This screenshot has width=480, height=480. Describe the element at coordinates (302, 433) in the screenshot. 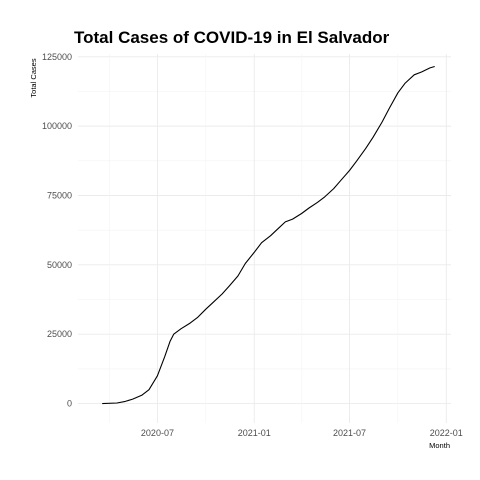

I see `x-axis-ticks: 2020-07 2021-01 2021-07 2022-01` at that location.